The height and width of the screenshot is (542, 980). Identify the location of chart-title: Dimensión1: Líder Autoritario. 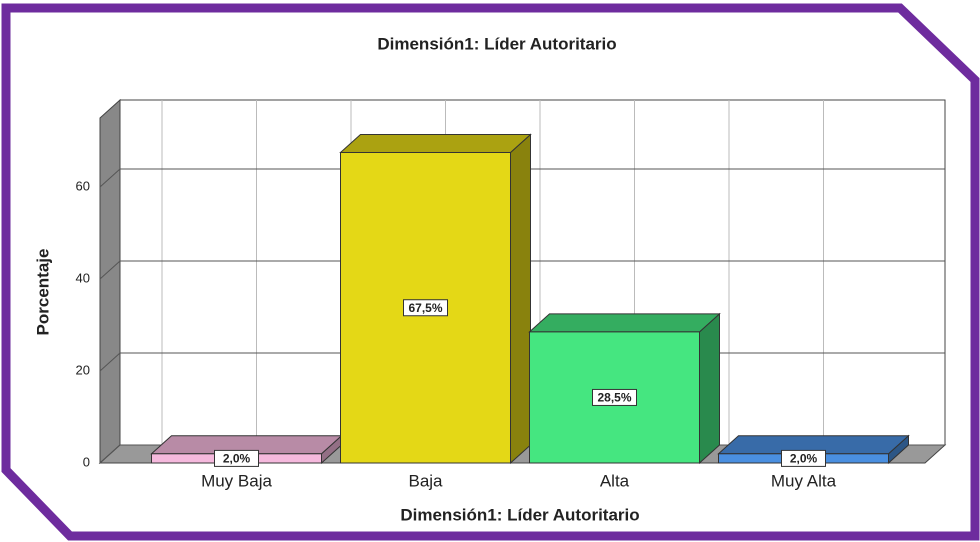
(496, 43).